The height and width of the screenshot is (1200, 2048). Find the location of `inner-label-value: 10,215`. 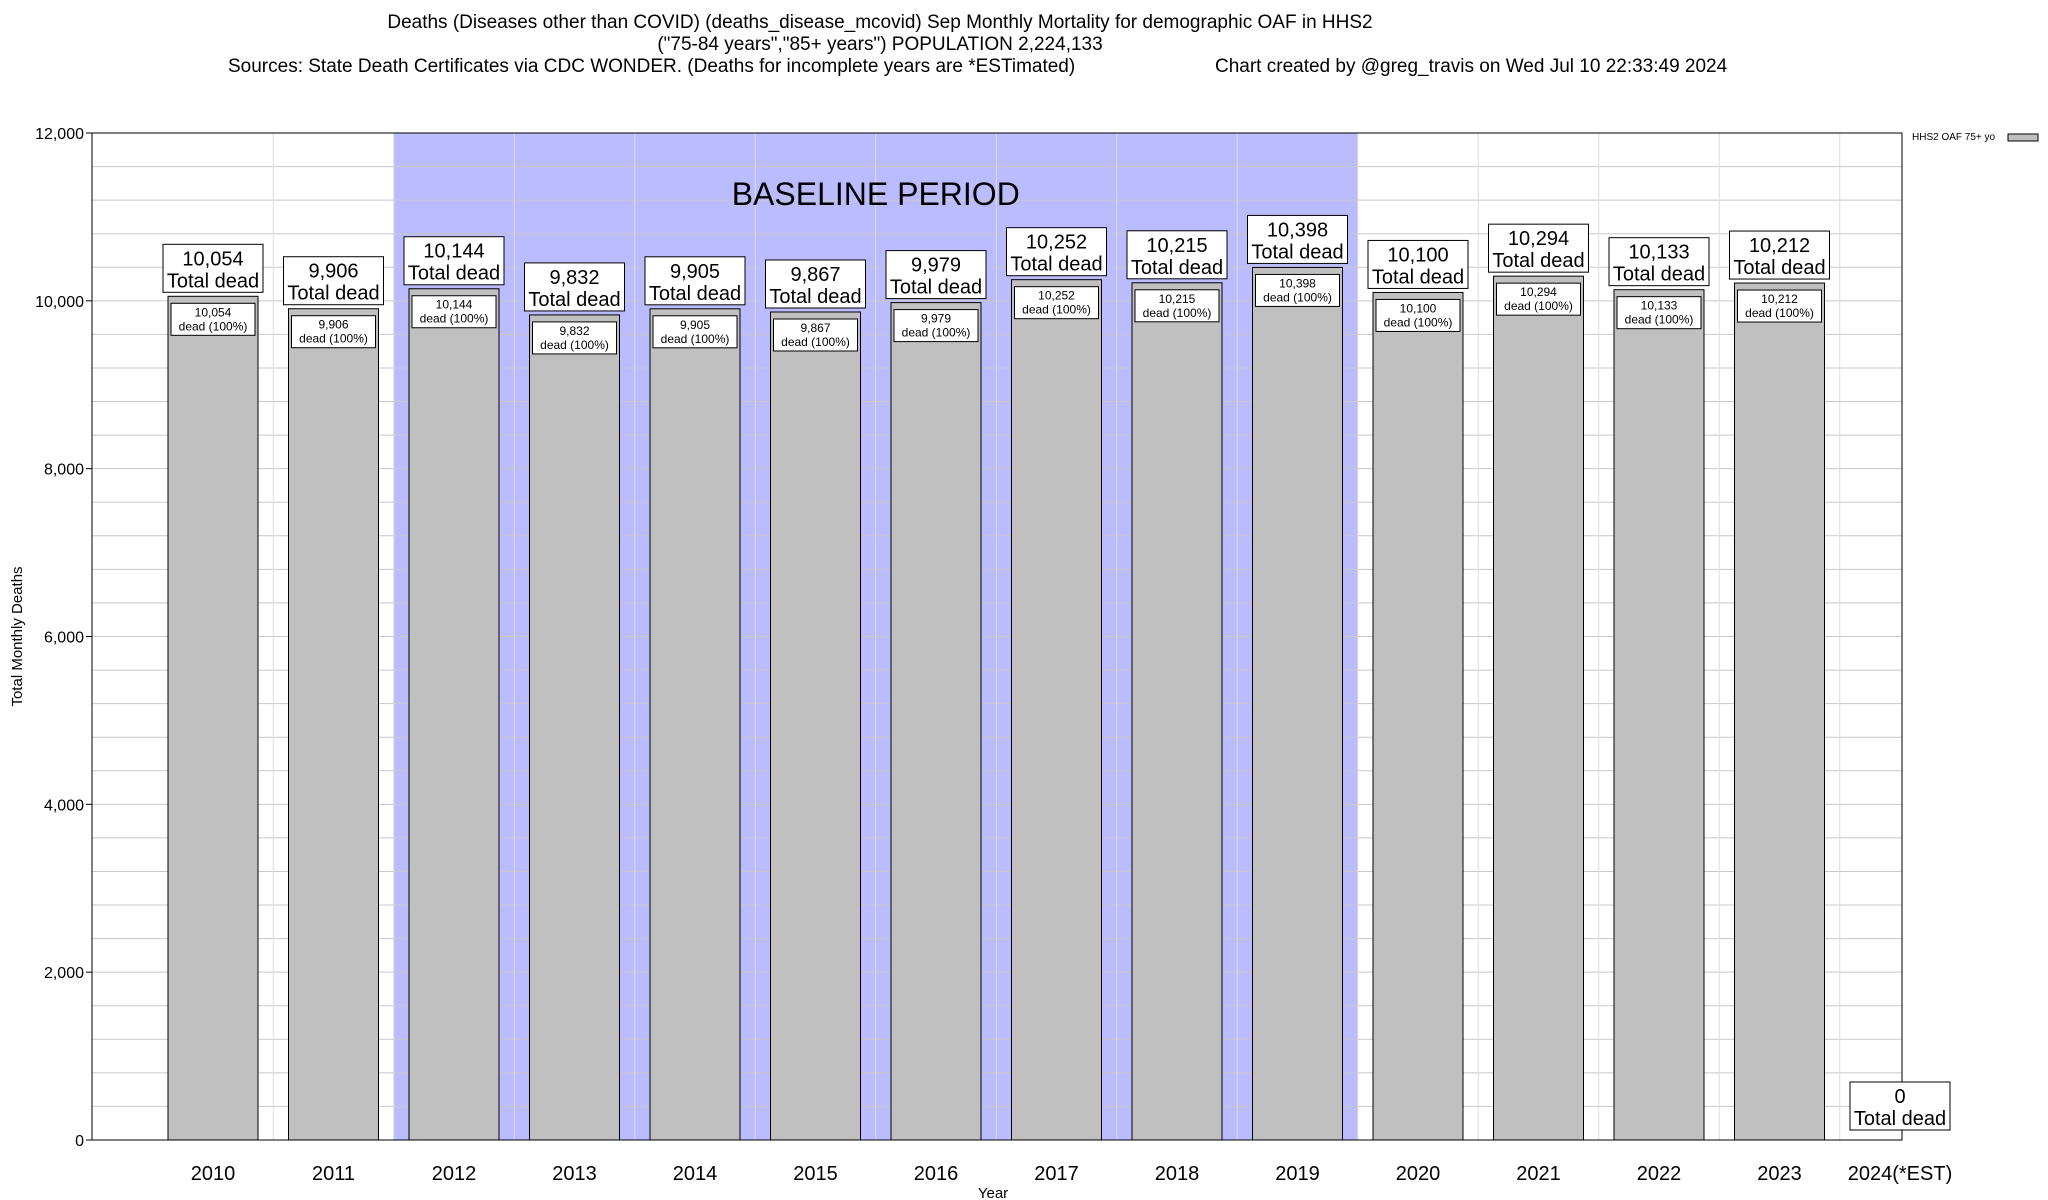

inner-label-value: 10,215 is located at coordinates (1177, 299).